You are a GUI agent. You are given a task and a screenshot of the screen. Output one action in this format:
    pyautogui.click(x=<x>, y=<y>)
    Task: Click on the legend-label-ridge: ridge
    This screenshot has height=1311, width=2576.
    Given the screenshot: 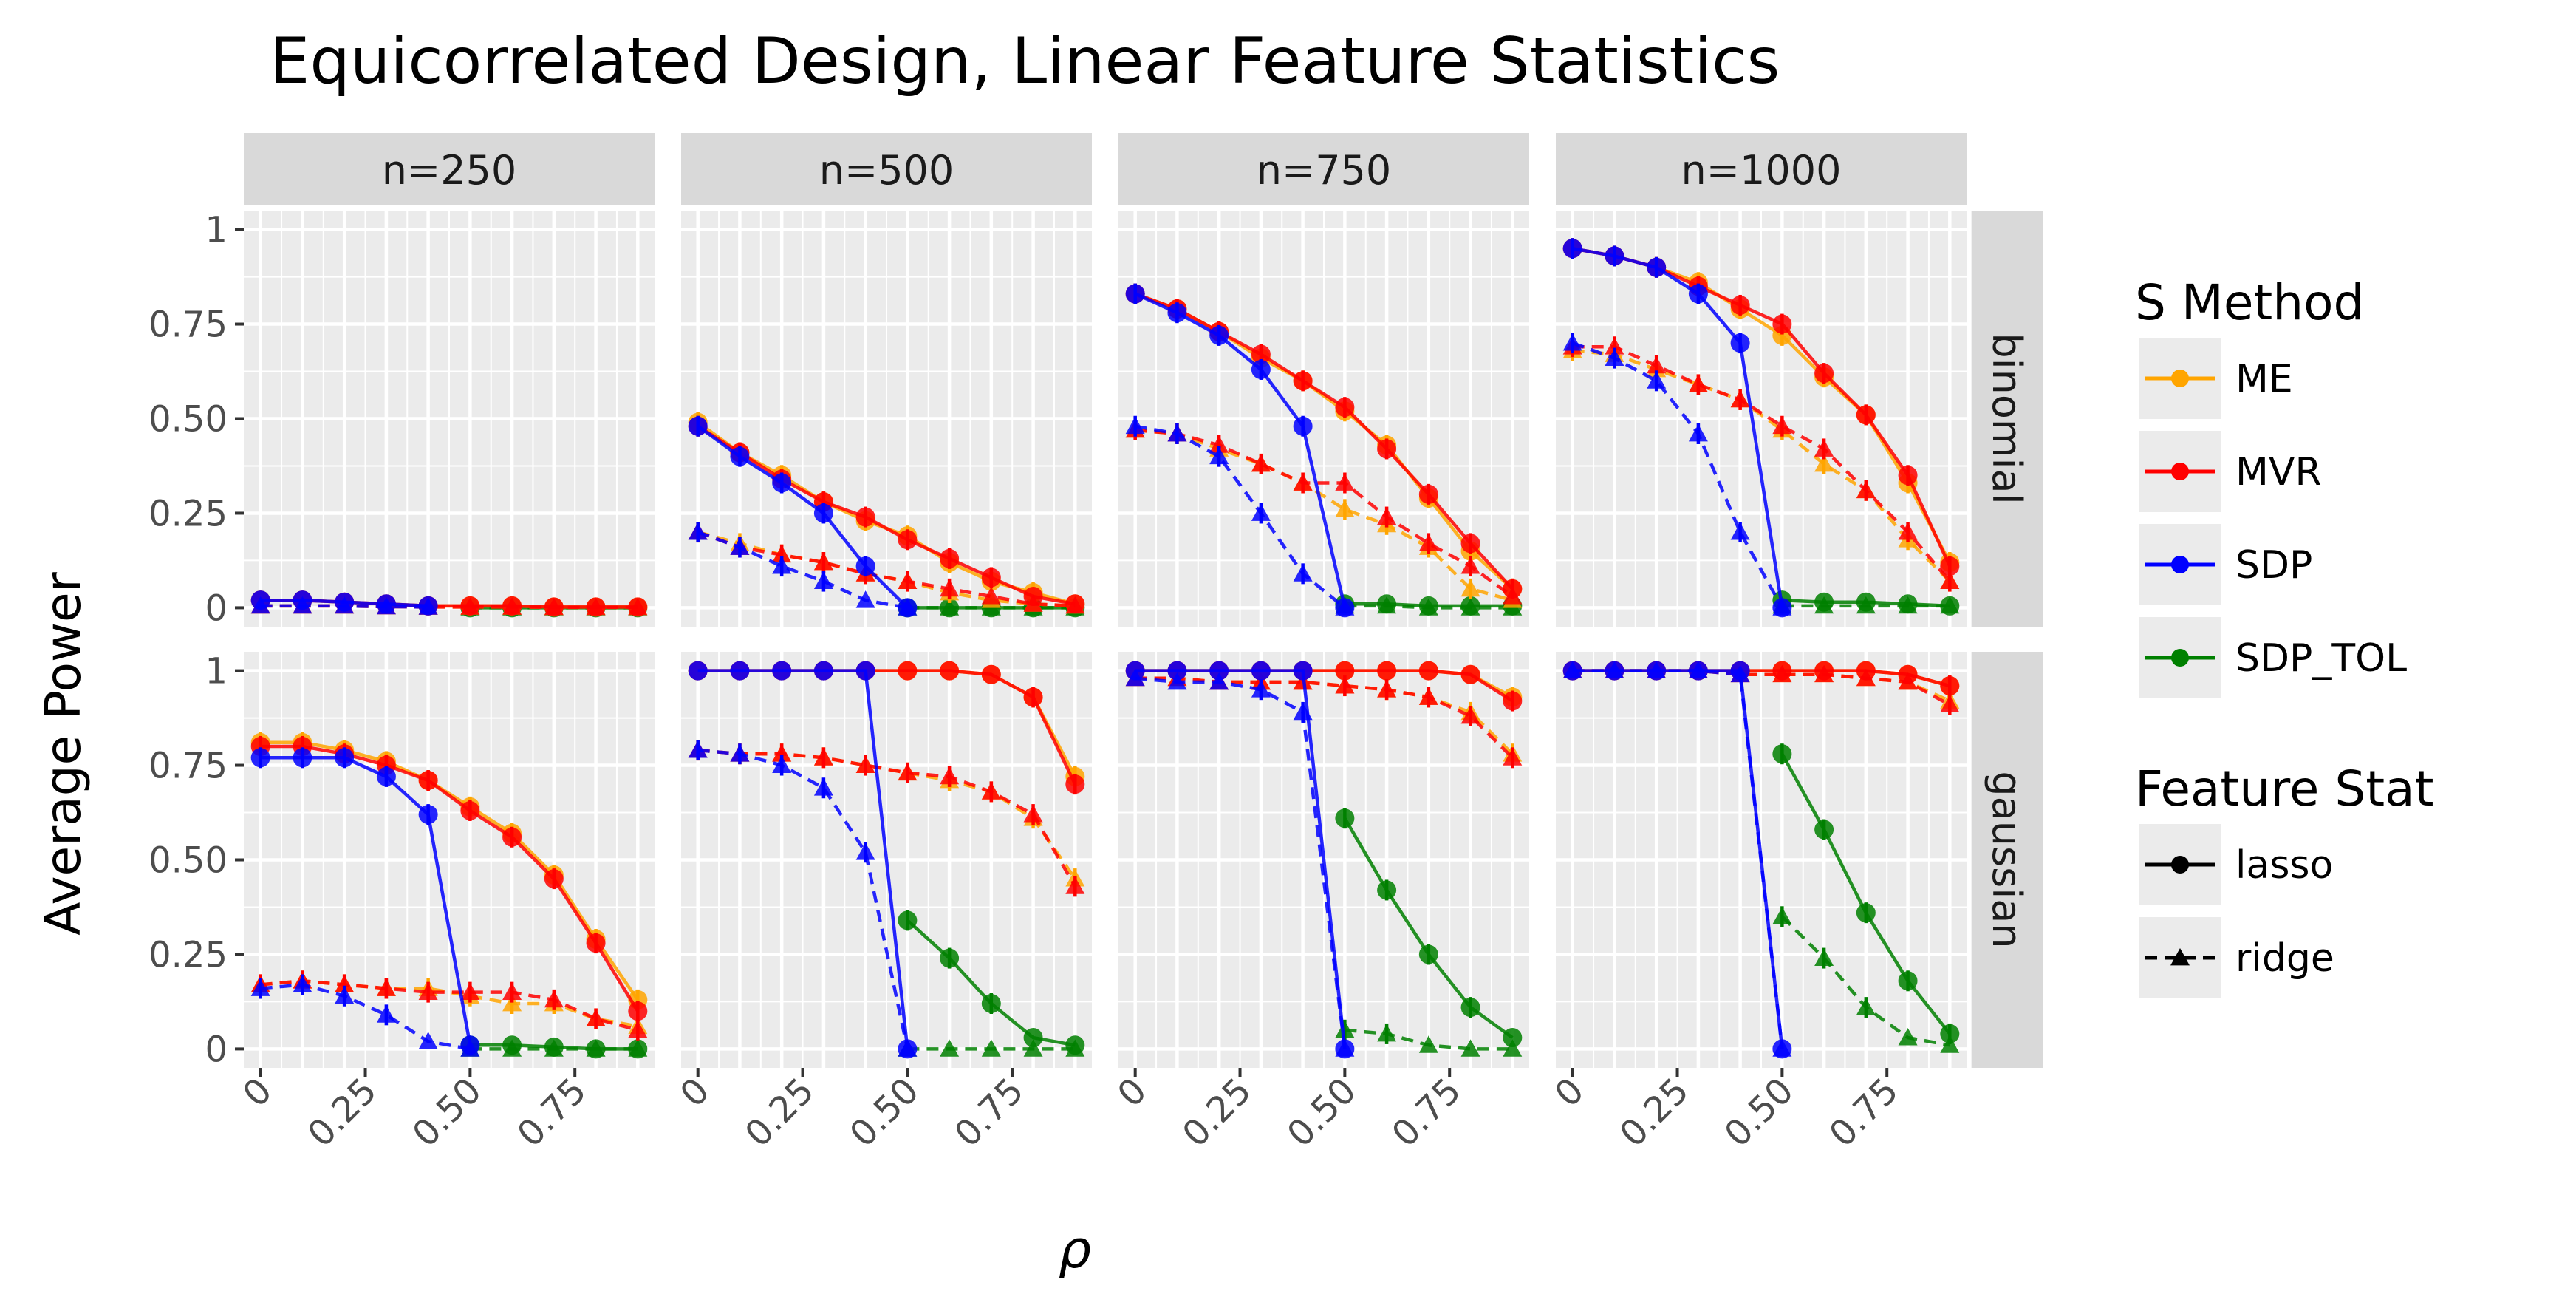 What is the action you would take?
    pyautogui.click(x=2284, y=958)
    